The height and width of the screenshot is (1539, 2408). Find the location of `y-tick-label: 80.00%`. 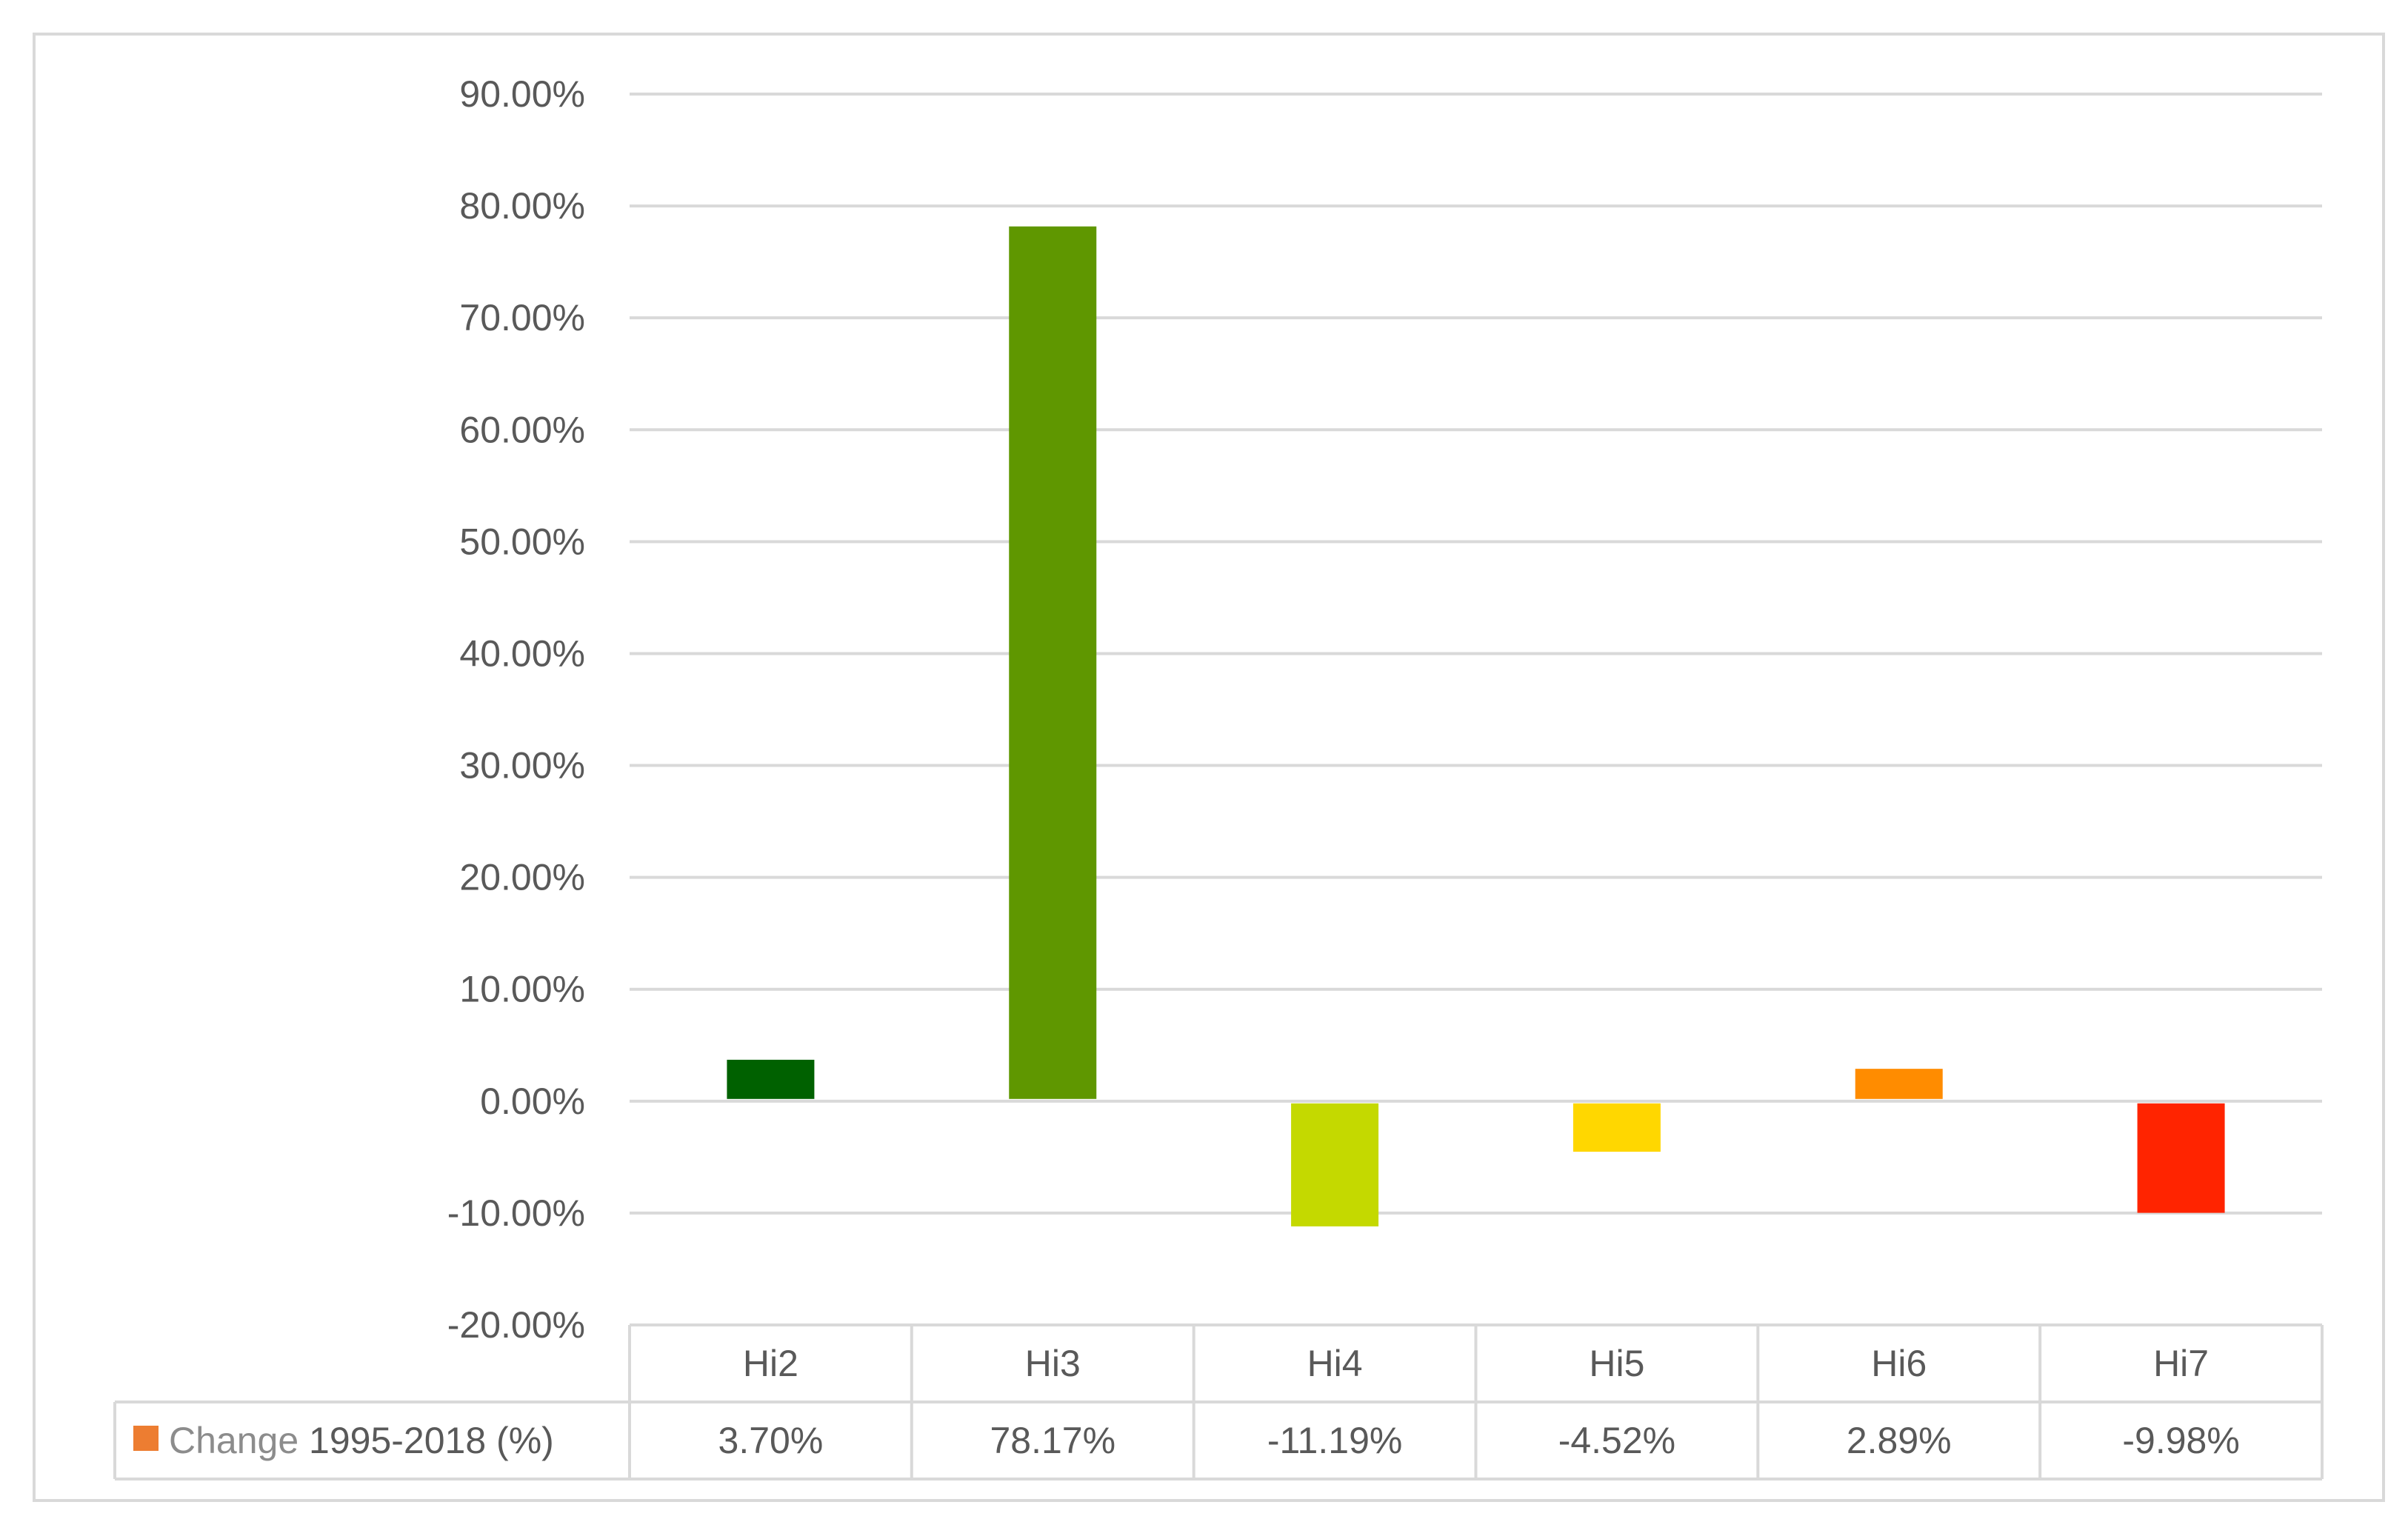

y-tick-label: 80.00% is located at coordinates (522, 206).